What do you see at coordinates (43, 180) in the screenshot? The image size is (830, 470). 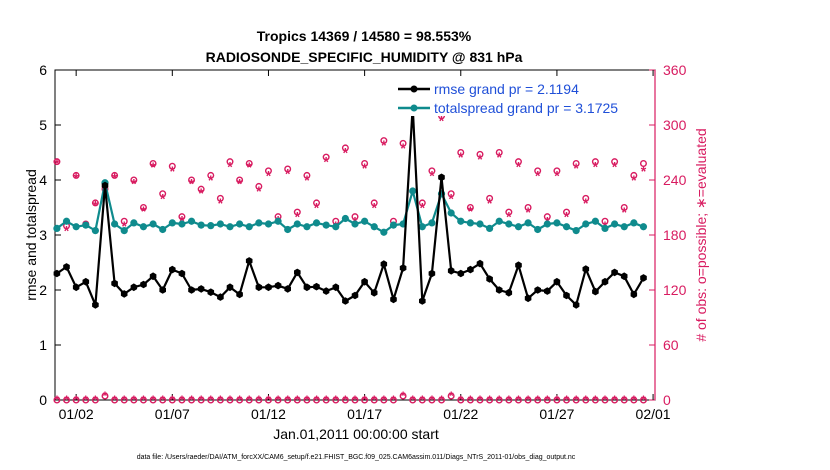 I see `y-tick-label: 4` at bounding box center [43, 180].